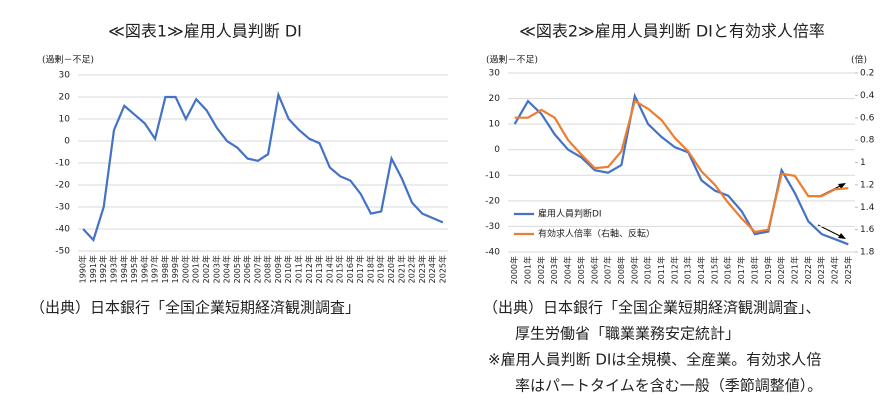  What do you see at coordinates (134, 269) in the screenshot?
I see `x-tick-label: 1995年` at bounding box center [134, 269].